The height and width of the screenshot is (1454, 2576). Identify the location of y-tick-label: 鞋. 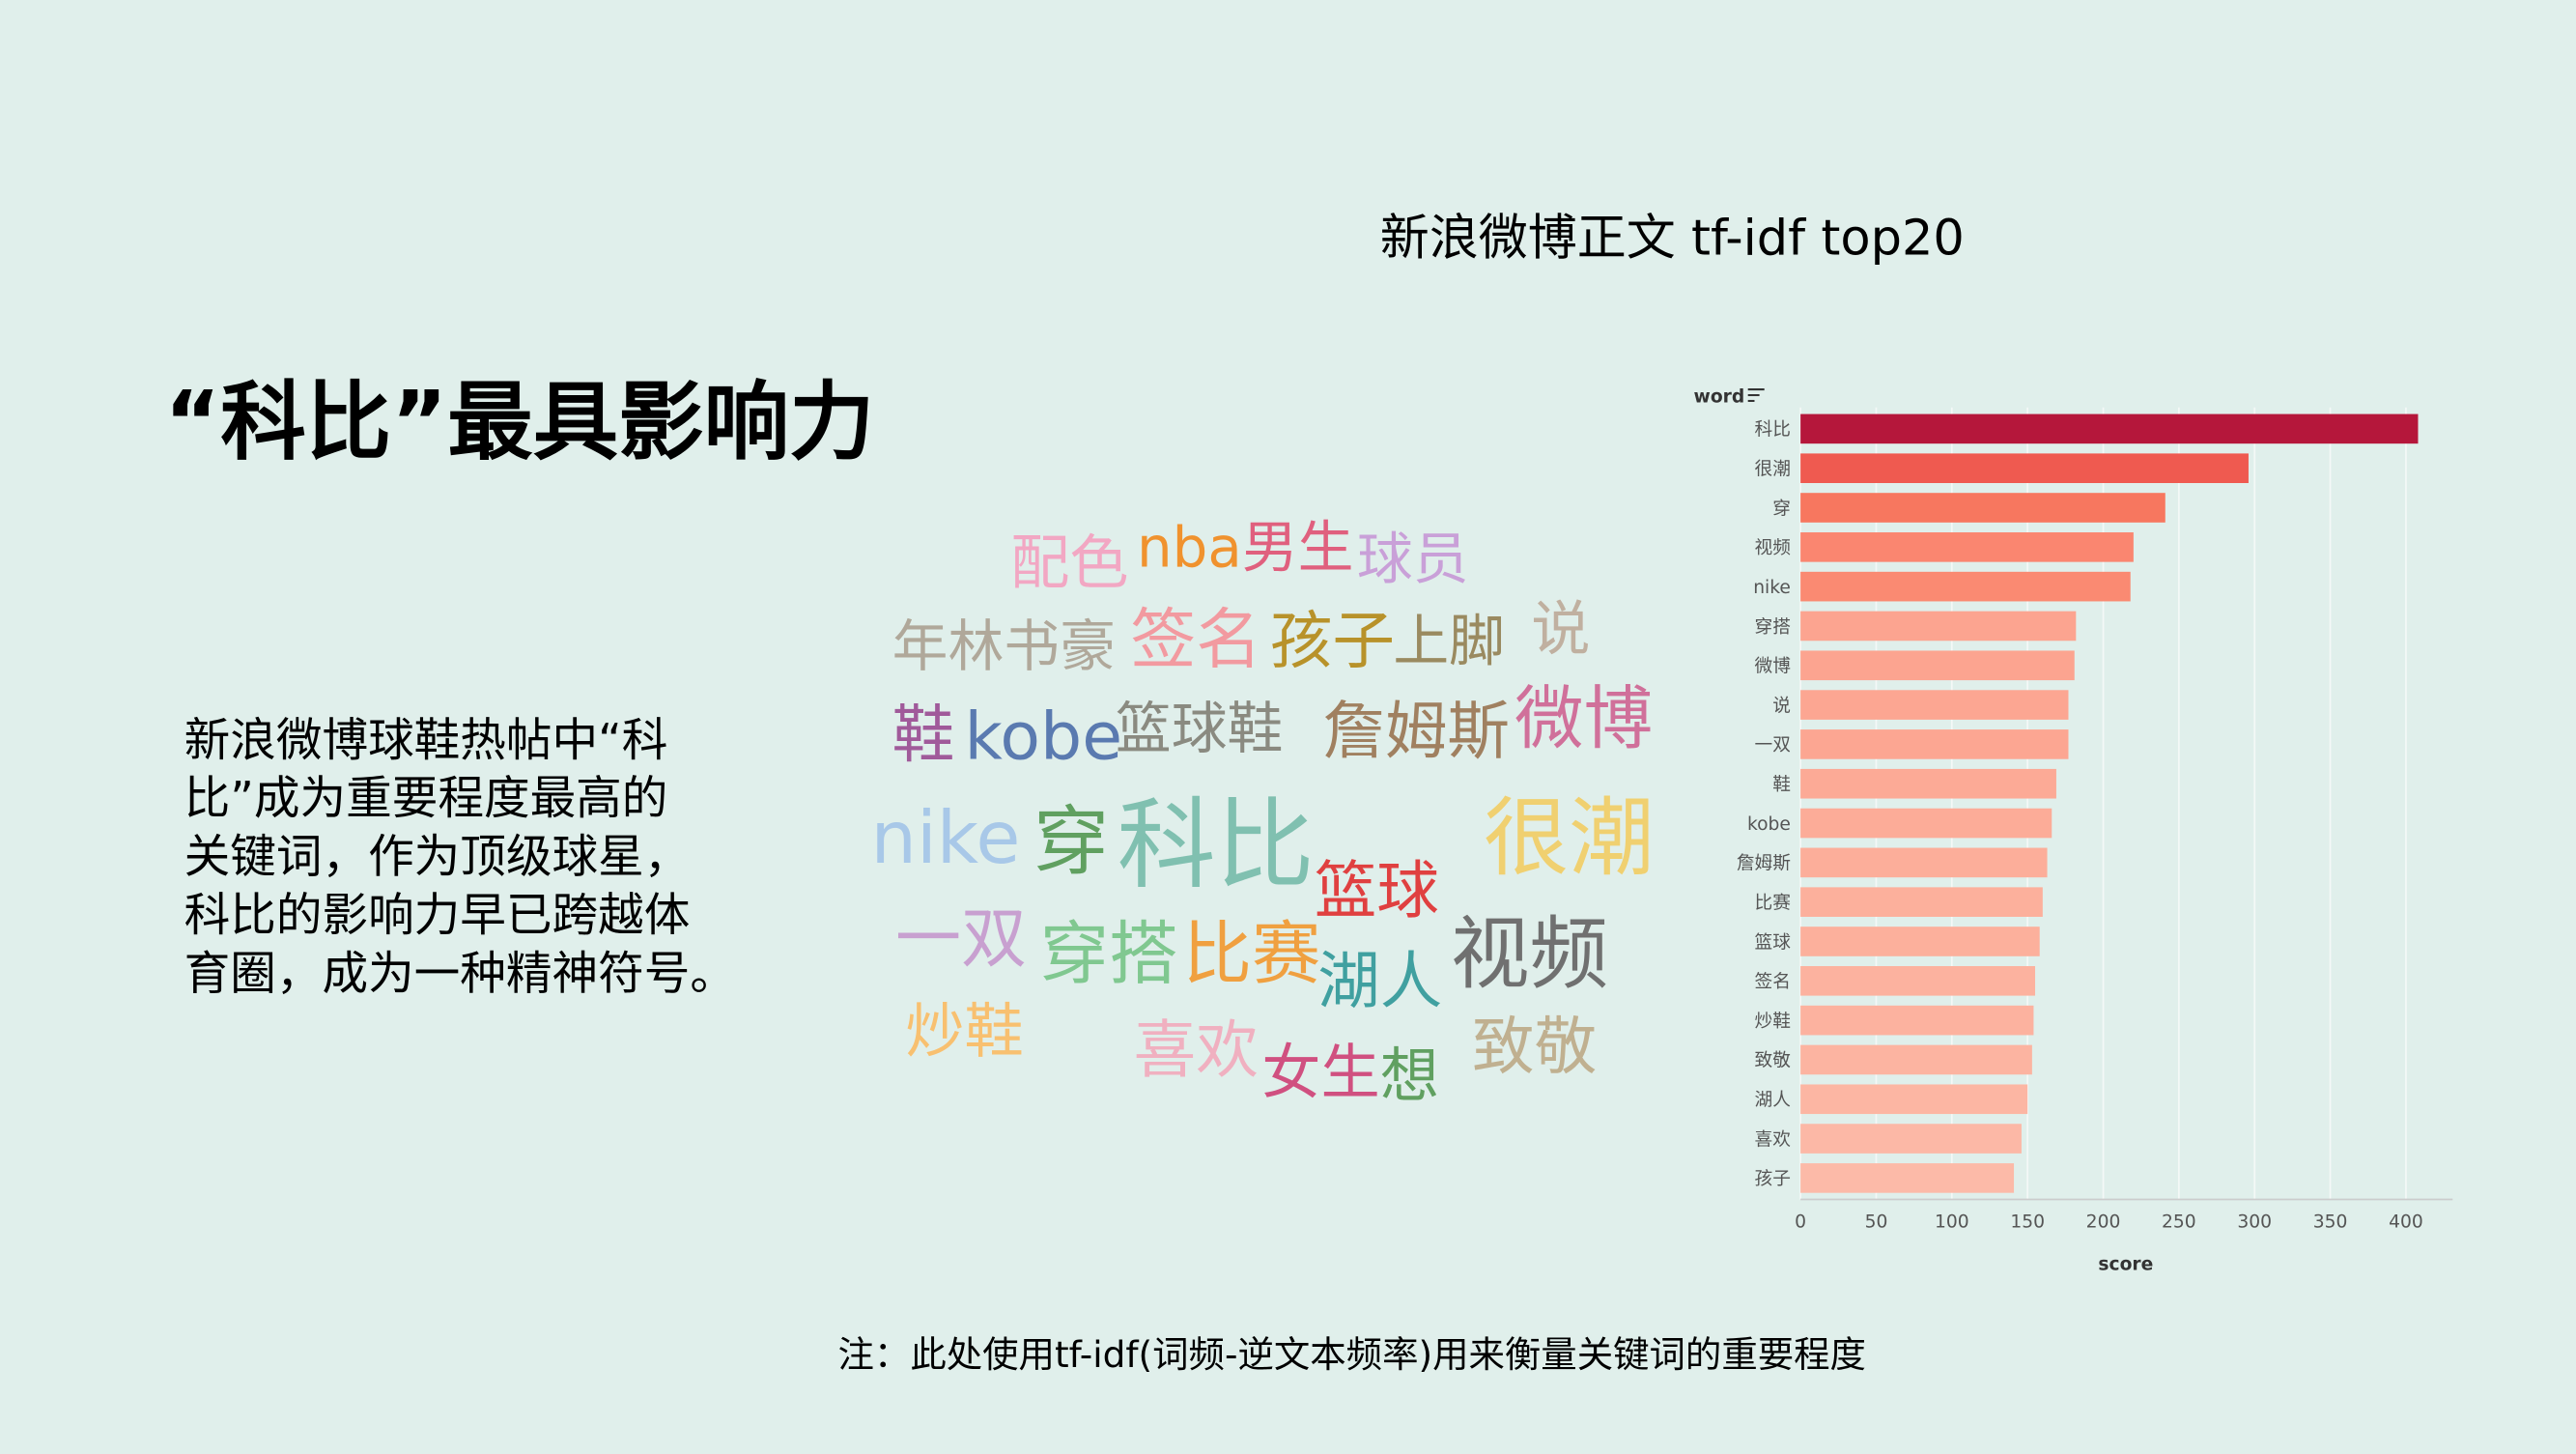
(1781, 785).